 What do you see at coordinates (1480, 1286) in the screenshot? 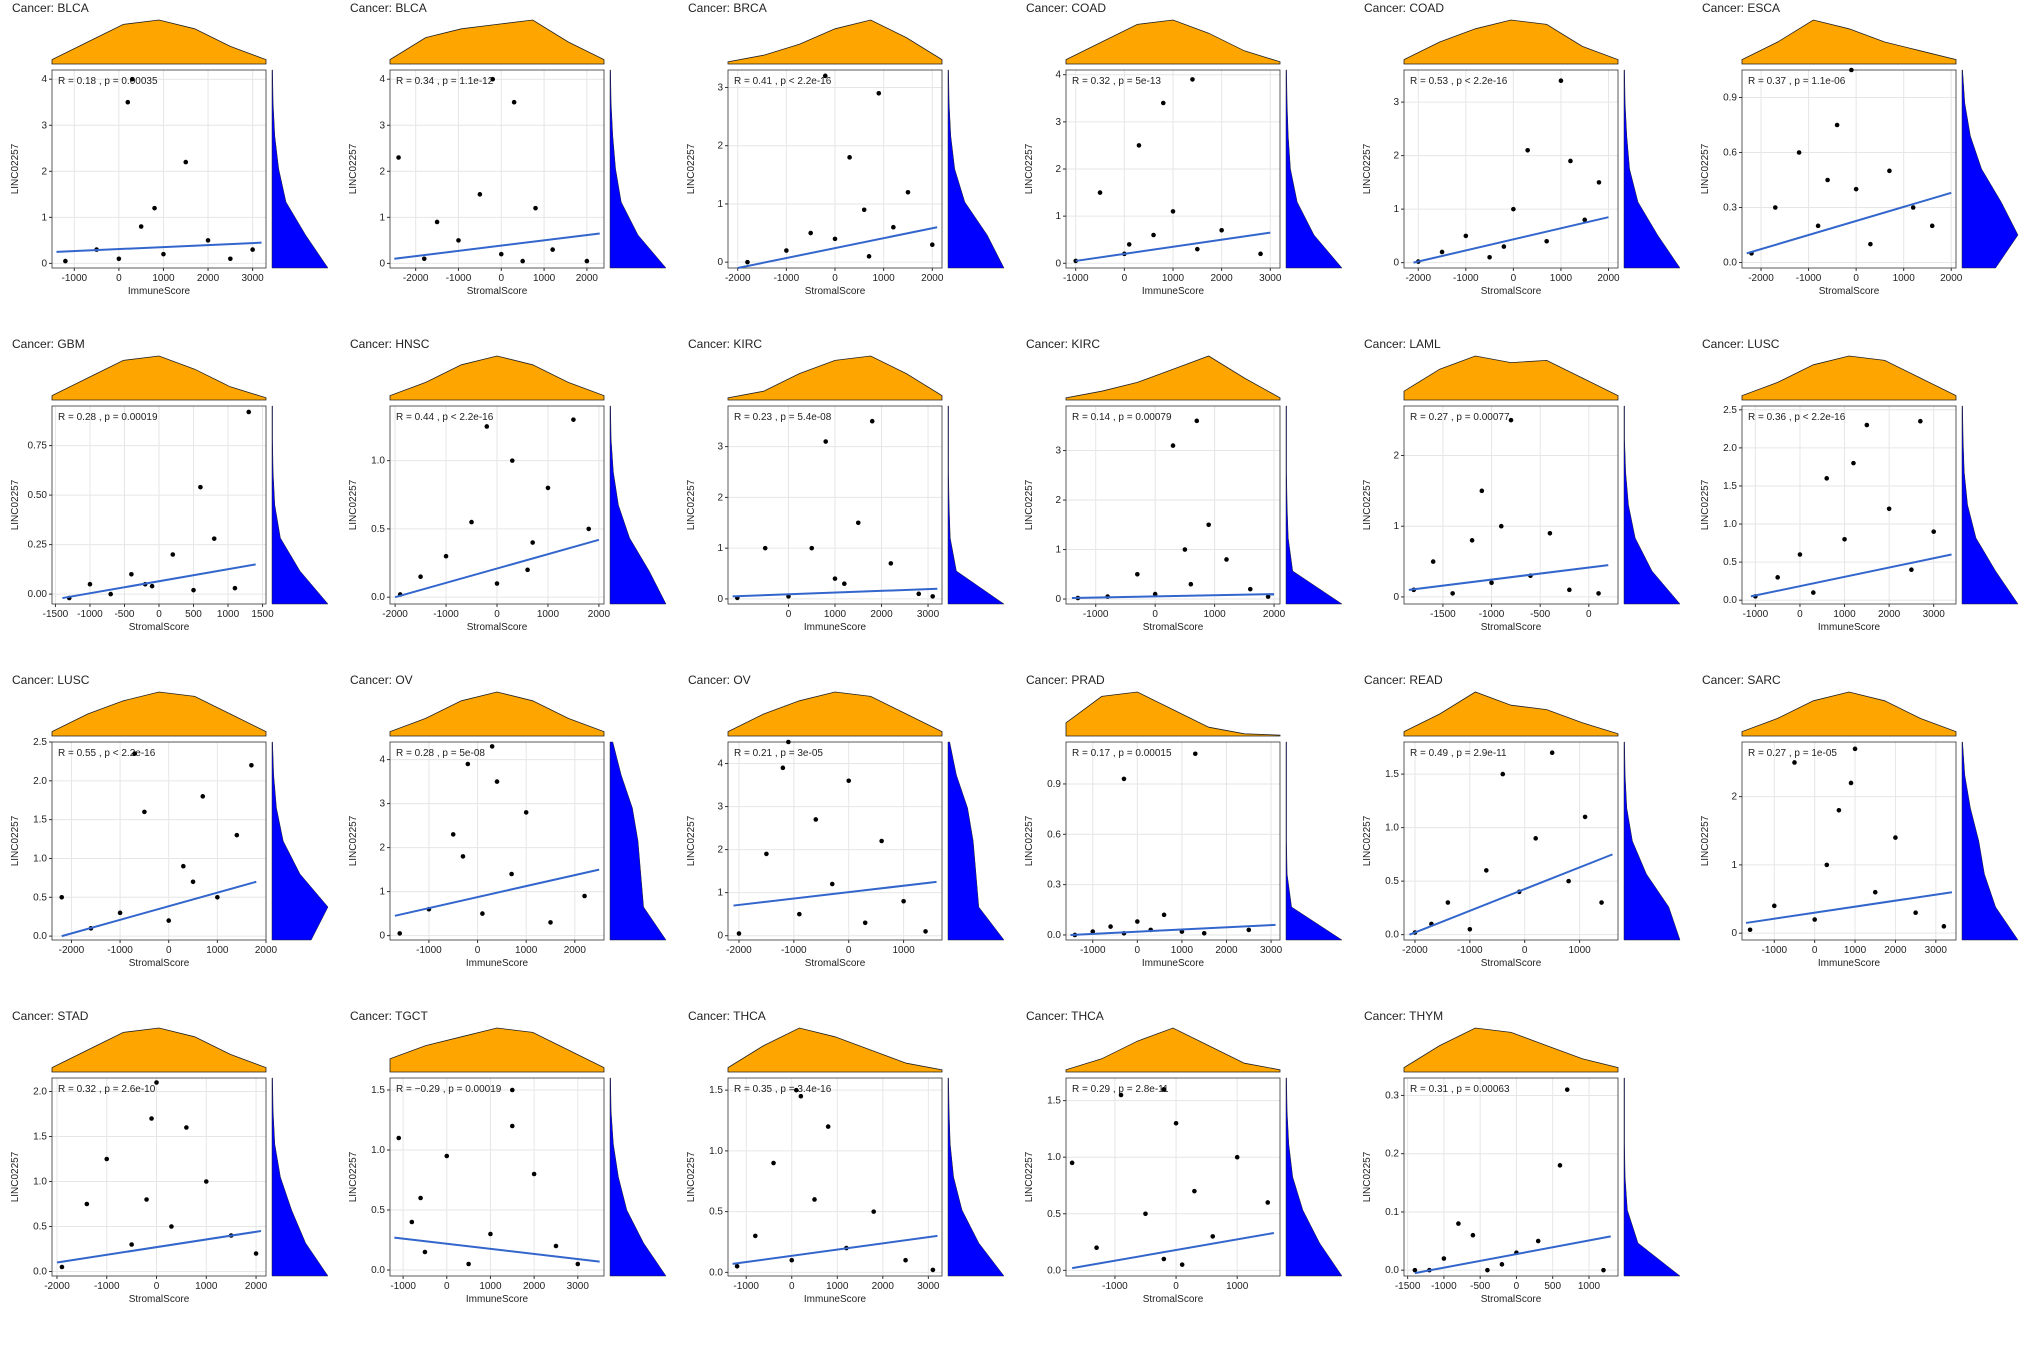
I see `x-tick-label: -500` at bounding box center [1480, 1286].